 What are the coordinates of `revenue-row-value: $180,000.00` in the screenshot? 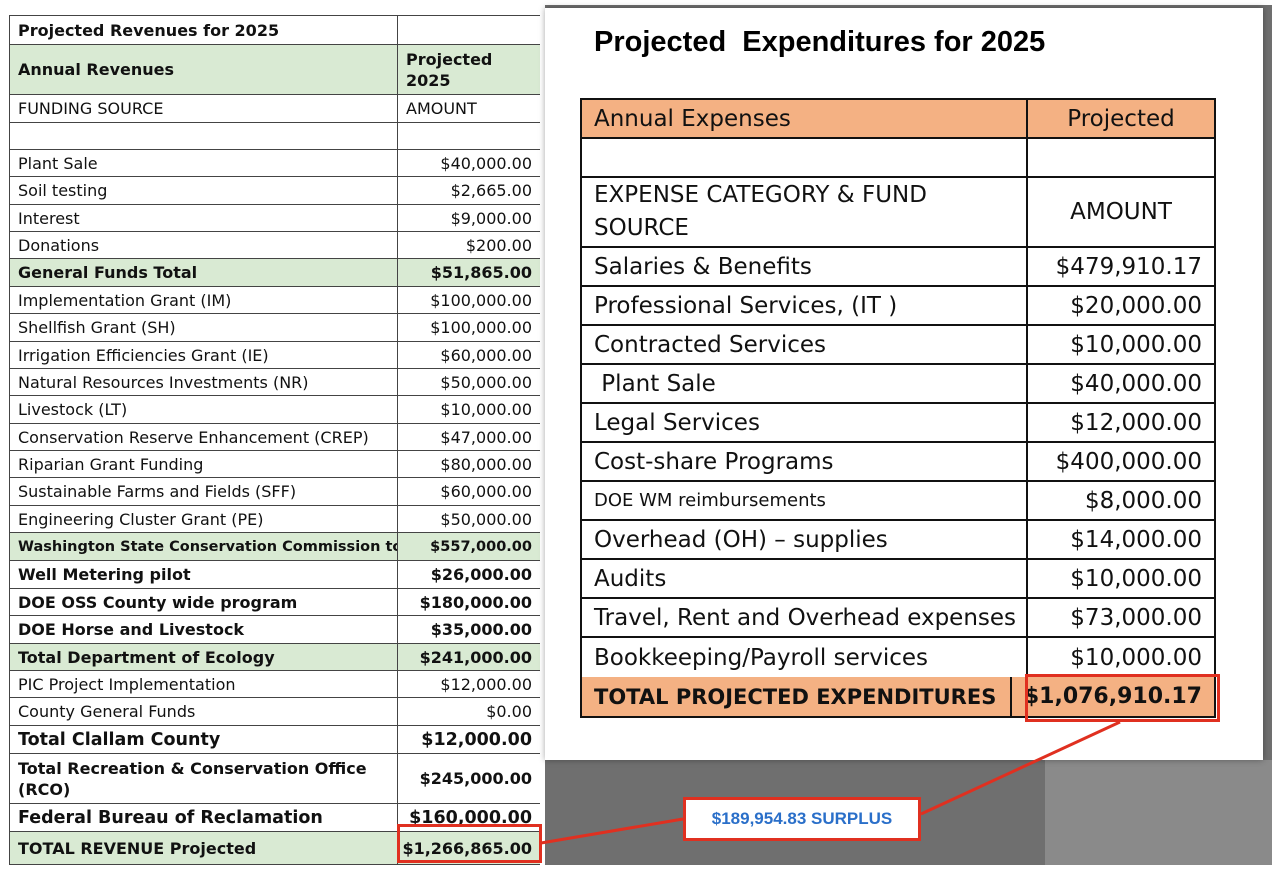 It's located at (475, 602).